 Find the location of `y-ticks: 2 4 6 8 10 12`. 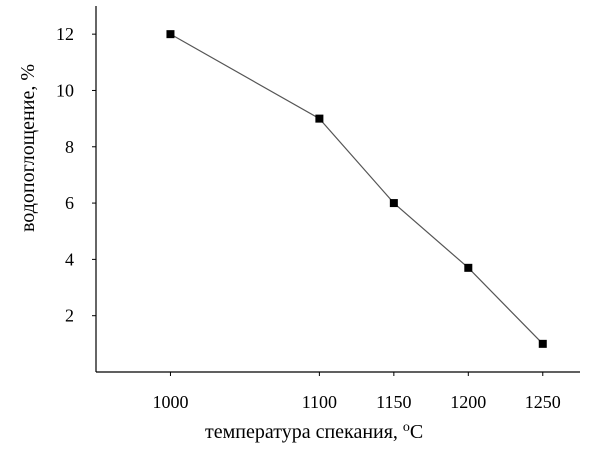

y-ticks: 2 4 6 8 10 12 is located at coordinates (76, 175).